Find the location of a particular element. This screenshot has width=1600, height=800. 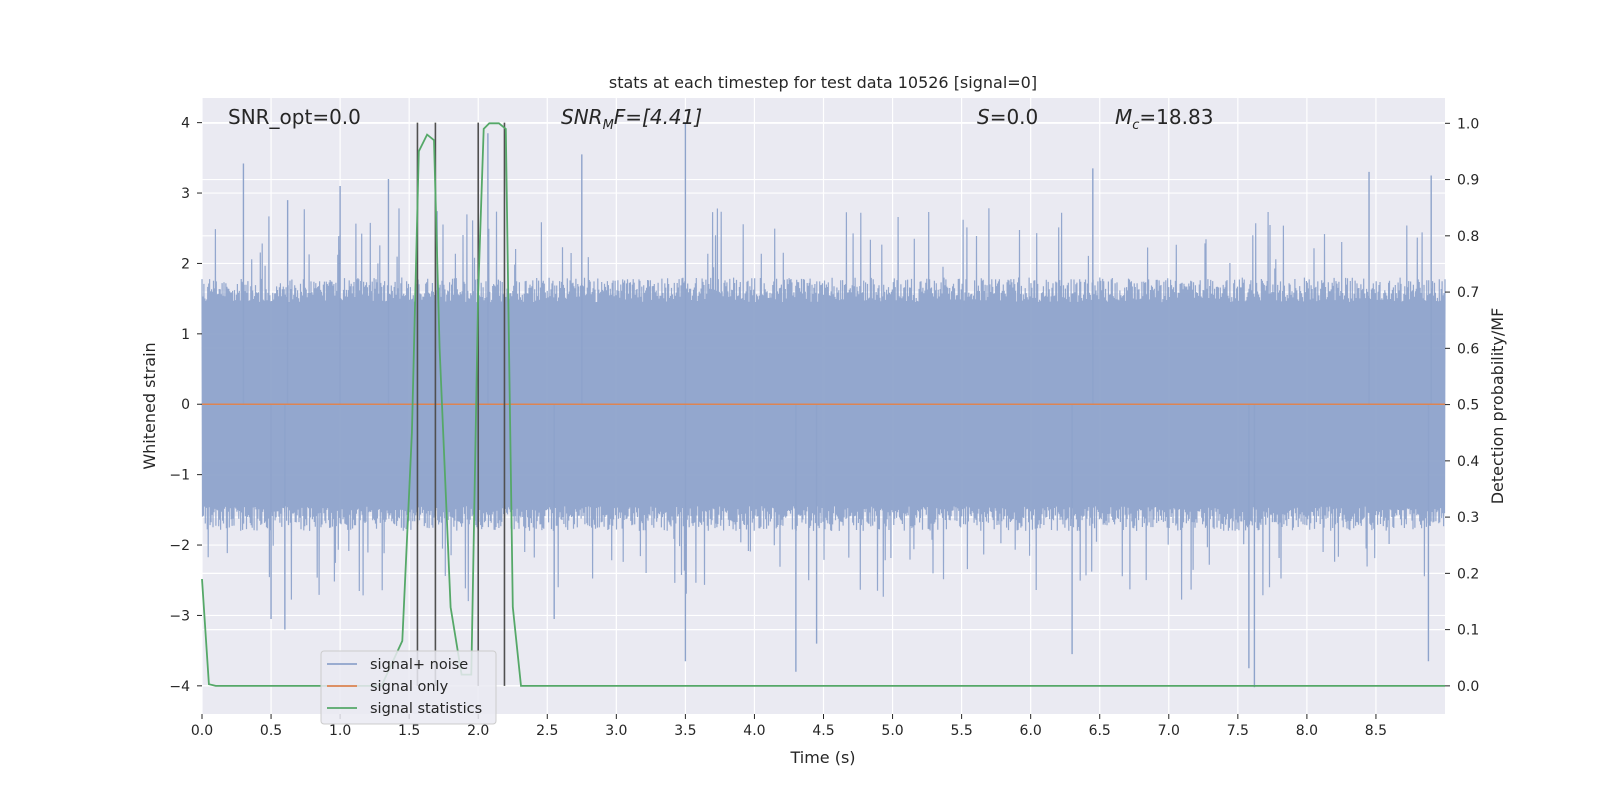

x-axis-title: Time (s) is located at coordinates (822, 757).